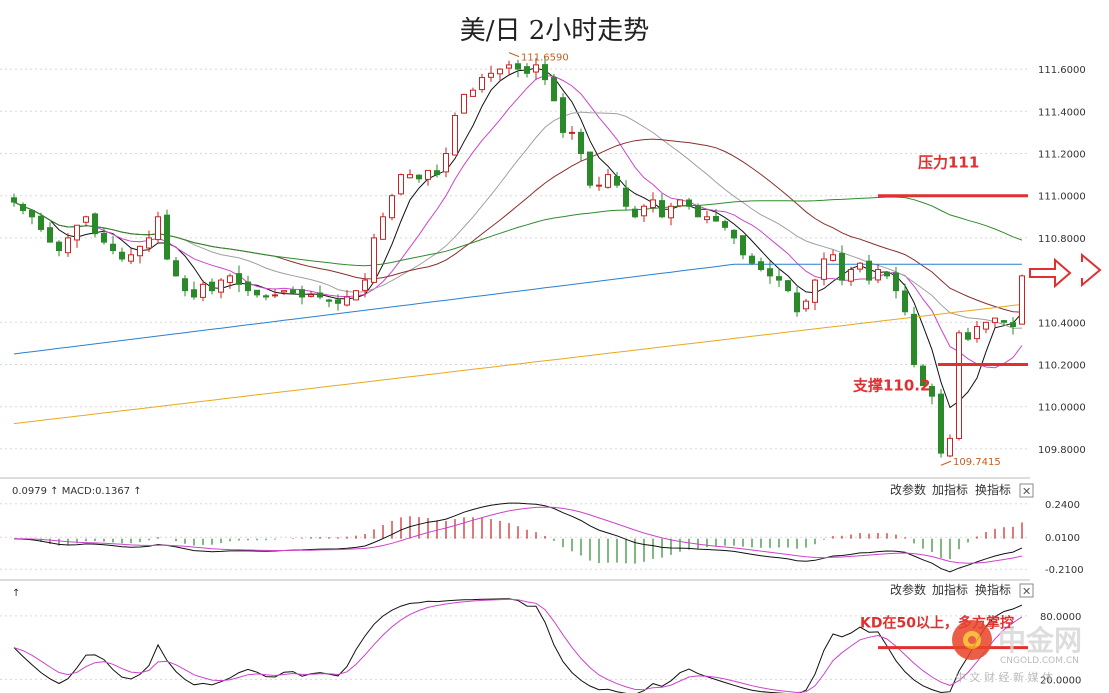  What do you see at coordinates (948, 163) in the screenshot?
I see `resistance-label: 压力111` at bounding box center [948, 163].